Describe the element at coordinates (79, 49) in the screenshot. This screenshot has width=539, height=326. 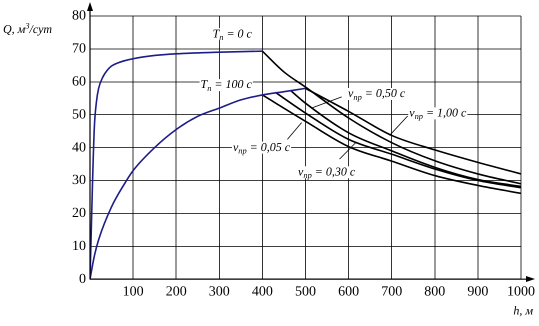
I see `y-tick-label: 70` at that location.